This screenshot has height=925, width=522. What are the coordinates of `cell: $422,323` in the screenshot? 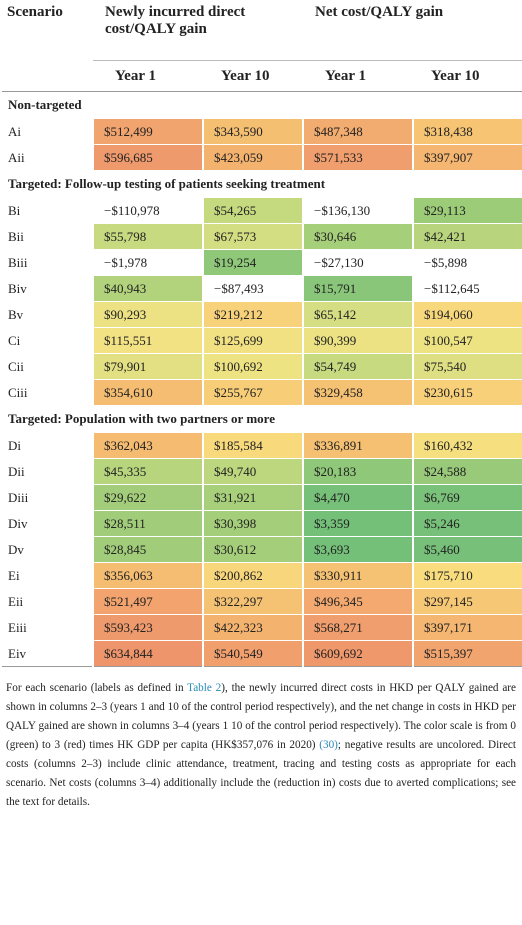 It's located at (253, 627).